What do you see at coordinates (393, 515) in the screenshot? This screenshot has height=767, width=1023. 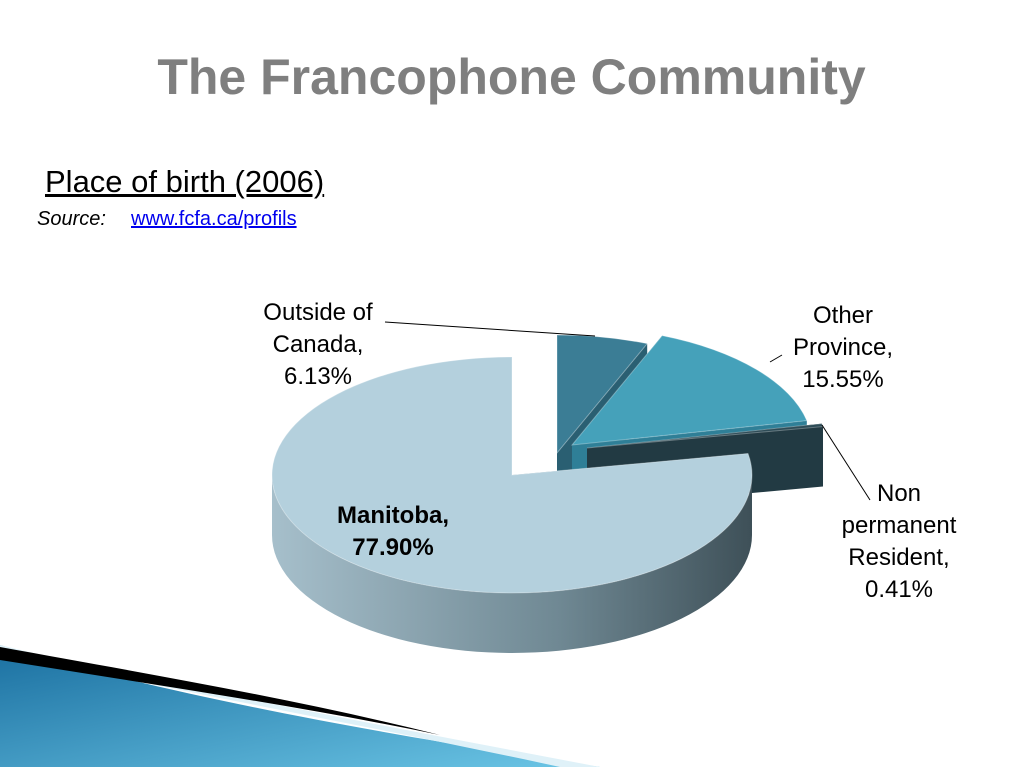 I see `slice-label: Manitoba,` at bounding box center [393, 515].